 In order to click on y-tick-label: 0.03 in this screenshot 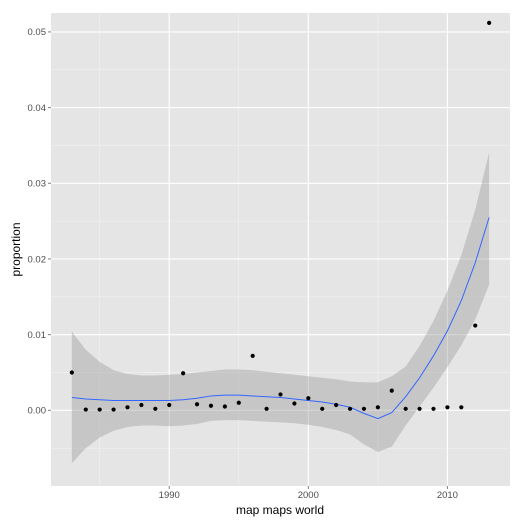, I will do `click(37, 184)`.